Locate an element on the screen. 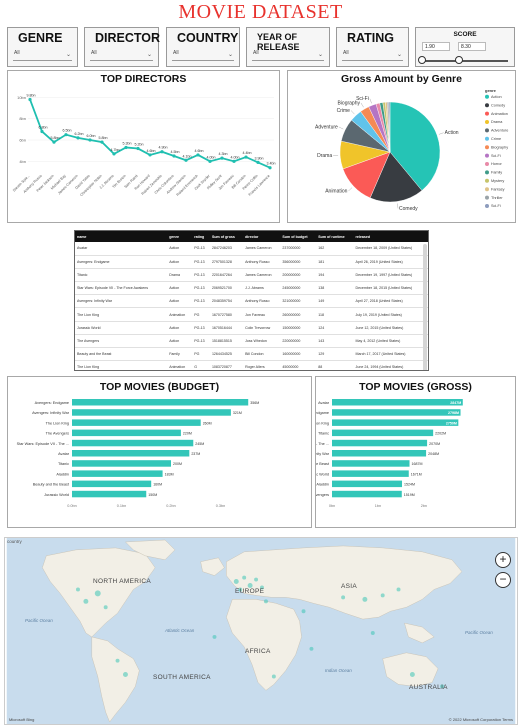  legend-entry: Adventure is located at coordinates (499, 131).